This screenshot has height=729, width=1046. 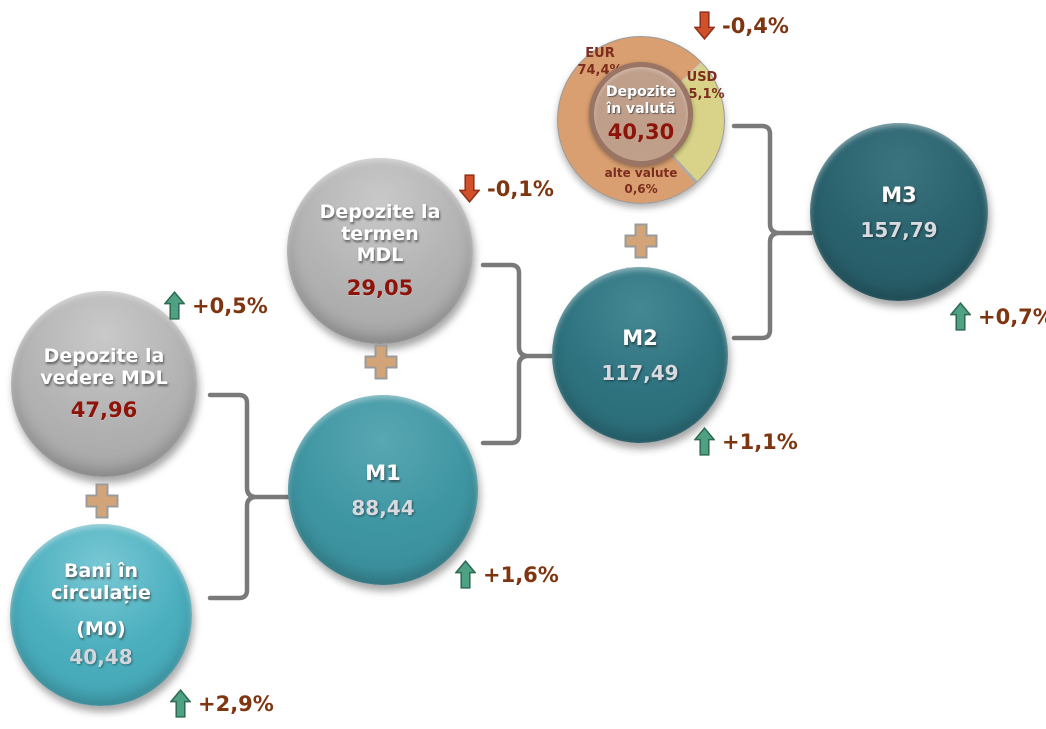 I want to click on m3-change: +0,7%, so click(x=998, y=316).